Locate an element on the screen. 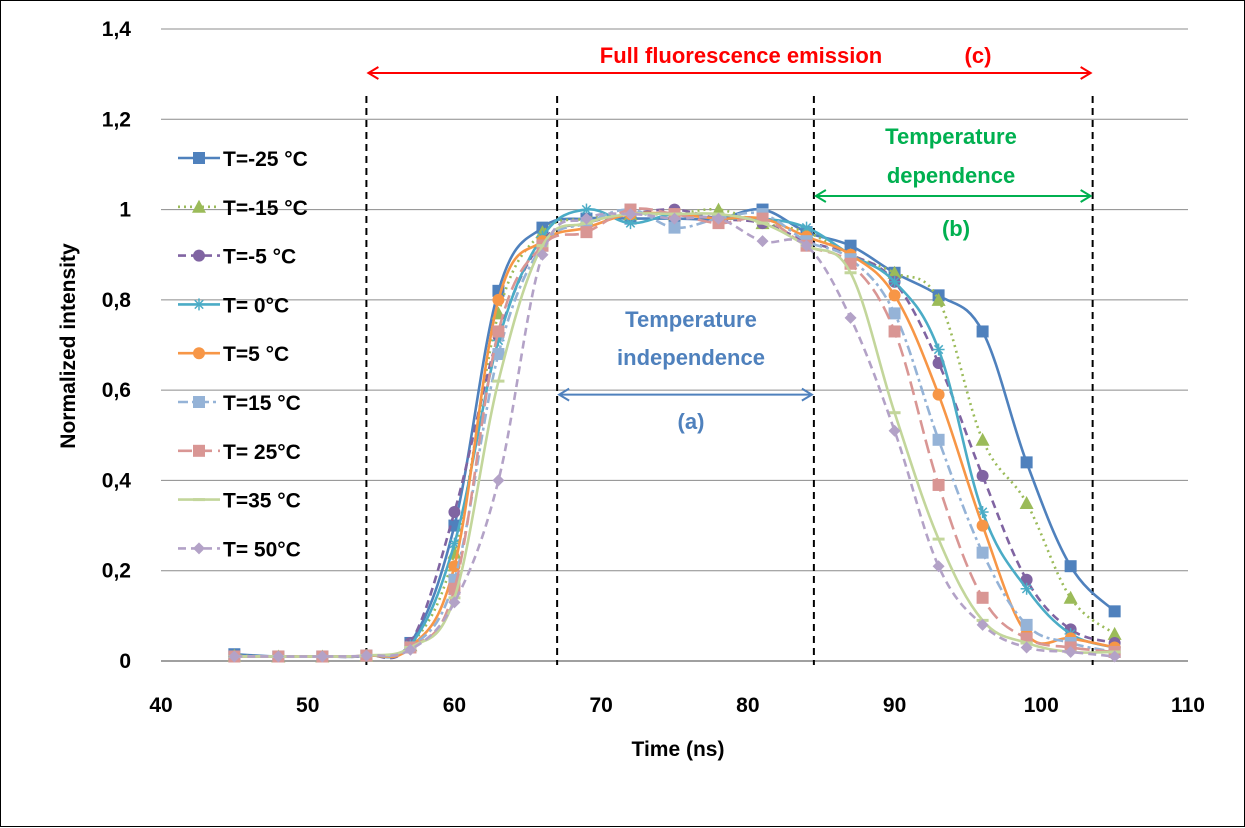 The height and width of the screenshot is (828, 1245). y-tick-labels: 0 0,2 0,4 0,6 0,8 1 1,2 1,4 is located at coordinates (117, 345).